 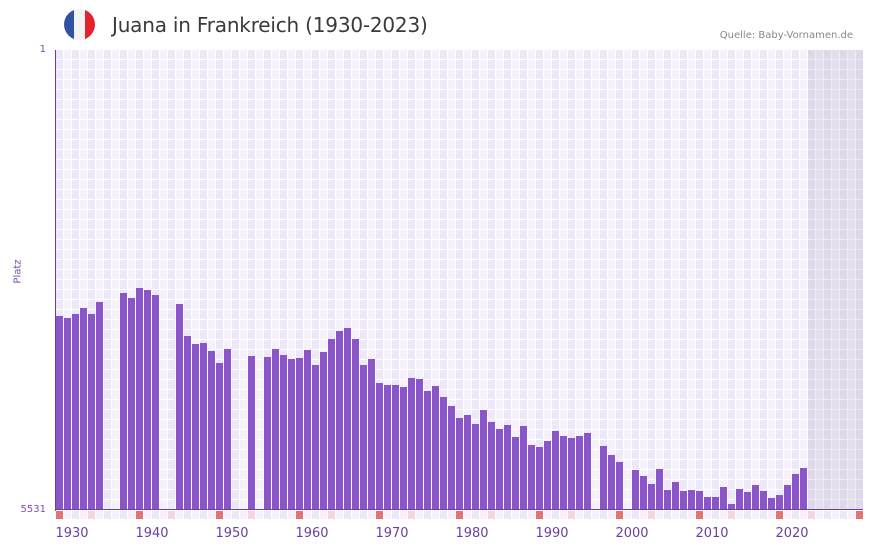 I want to click on bar-1994, so click(x=571, y=474).